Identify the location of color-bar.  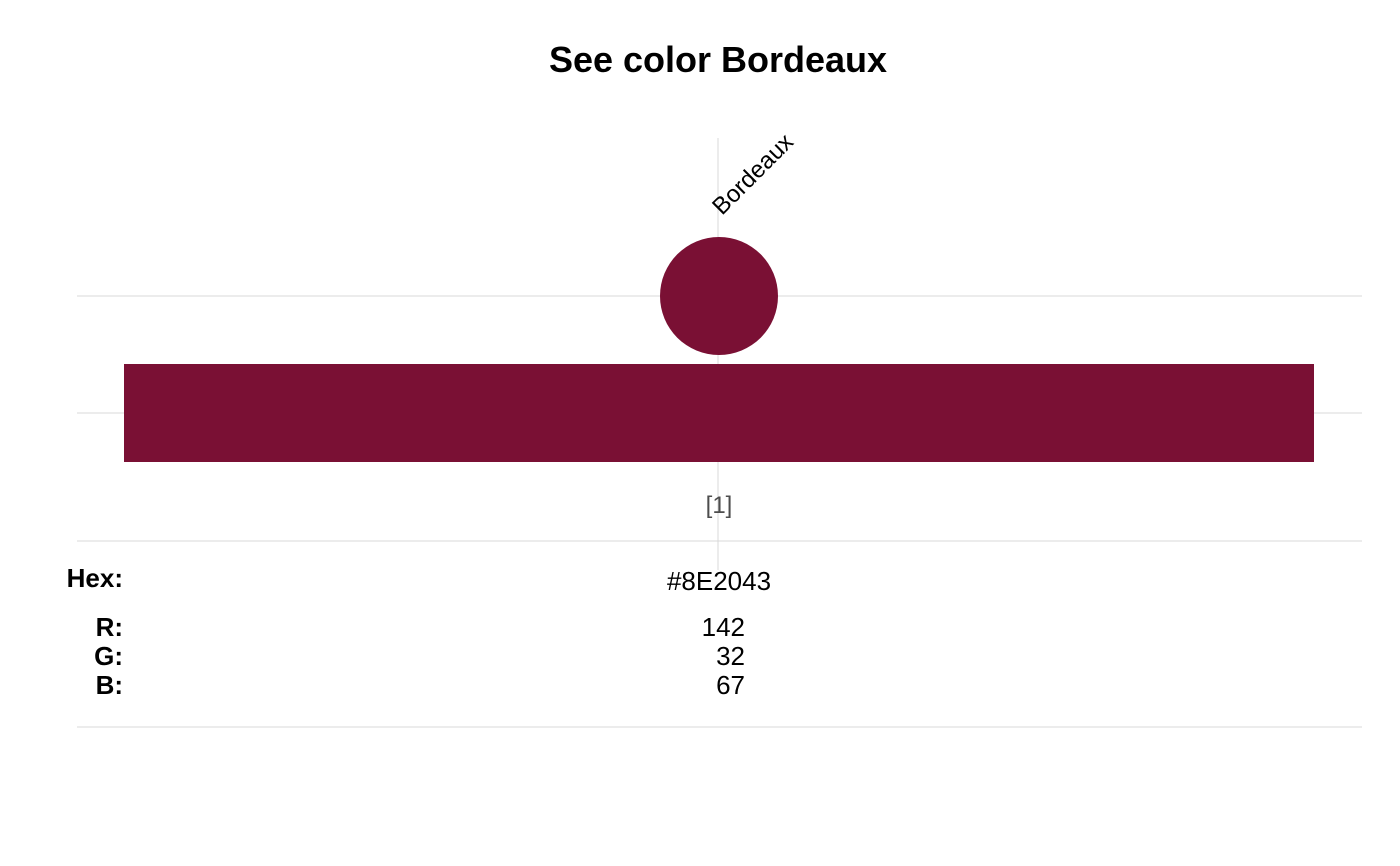
(719, 413).